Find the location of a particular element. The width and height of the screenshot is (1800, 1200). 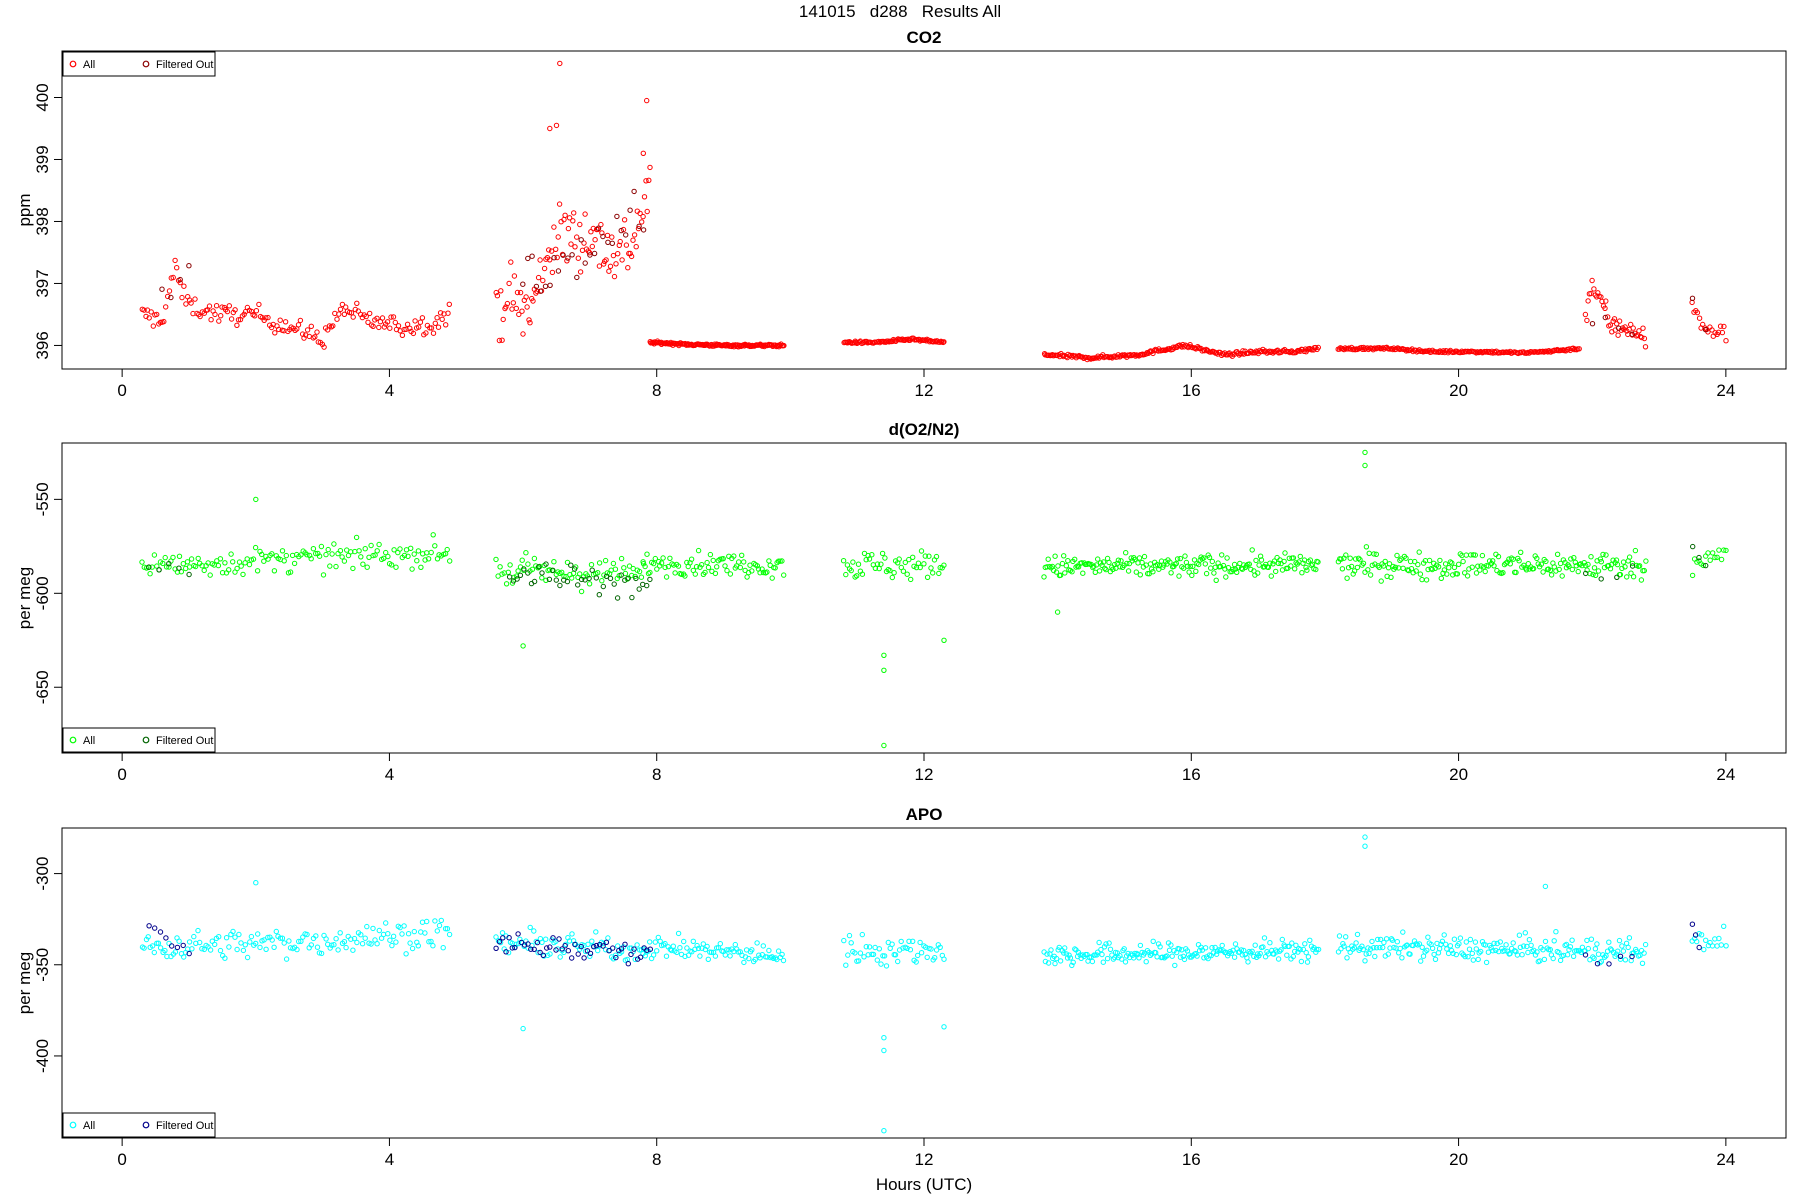

apo-x-tick-label: 16 is located at coordinates (1191, 1159).